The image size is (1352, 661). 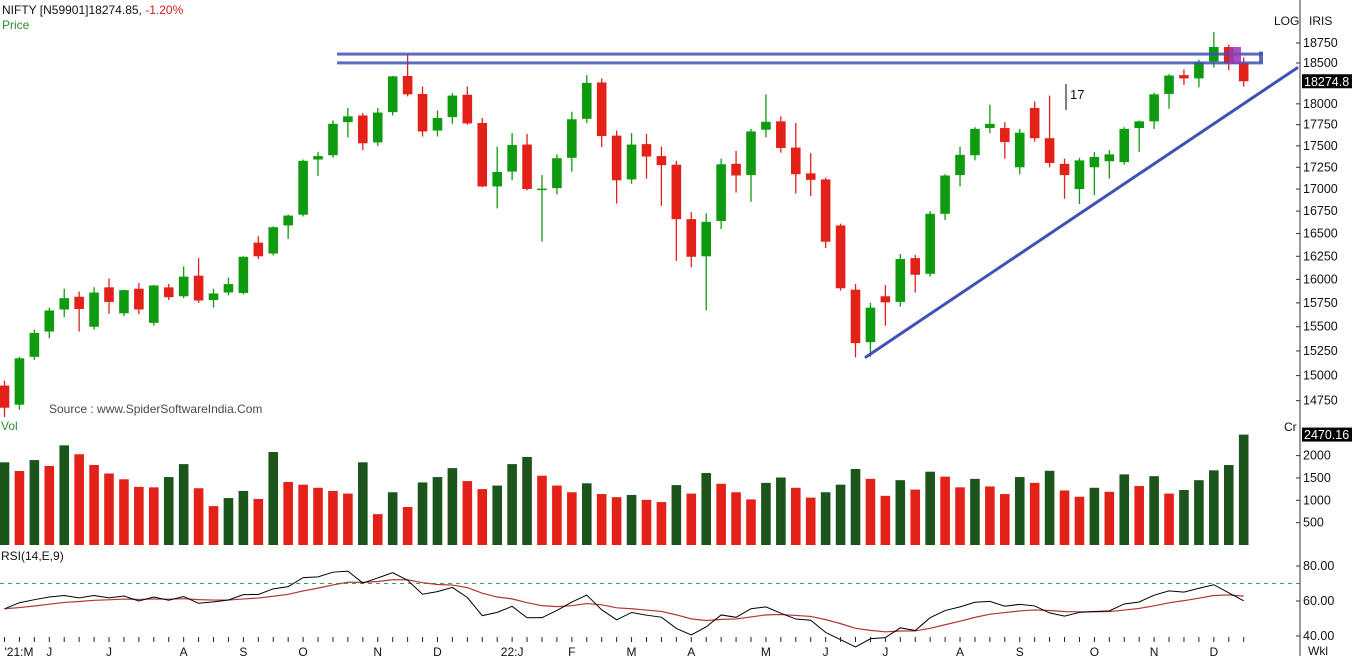 What do you see at coordinates (72, 10) in the screenshot?
I see `symbol-label: NIFTY [N59901]18274.85,` at bounding box center [72, 10].